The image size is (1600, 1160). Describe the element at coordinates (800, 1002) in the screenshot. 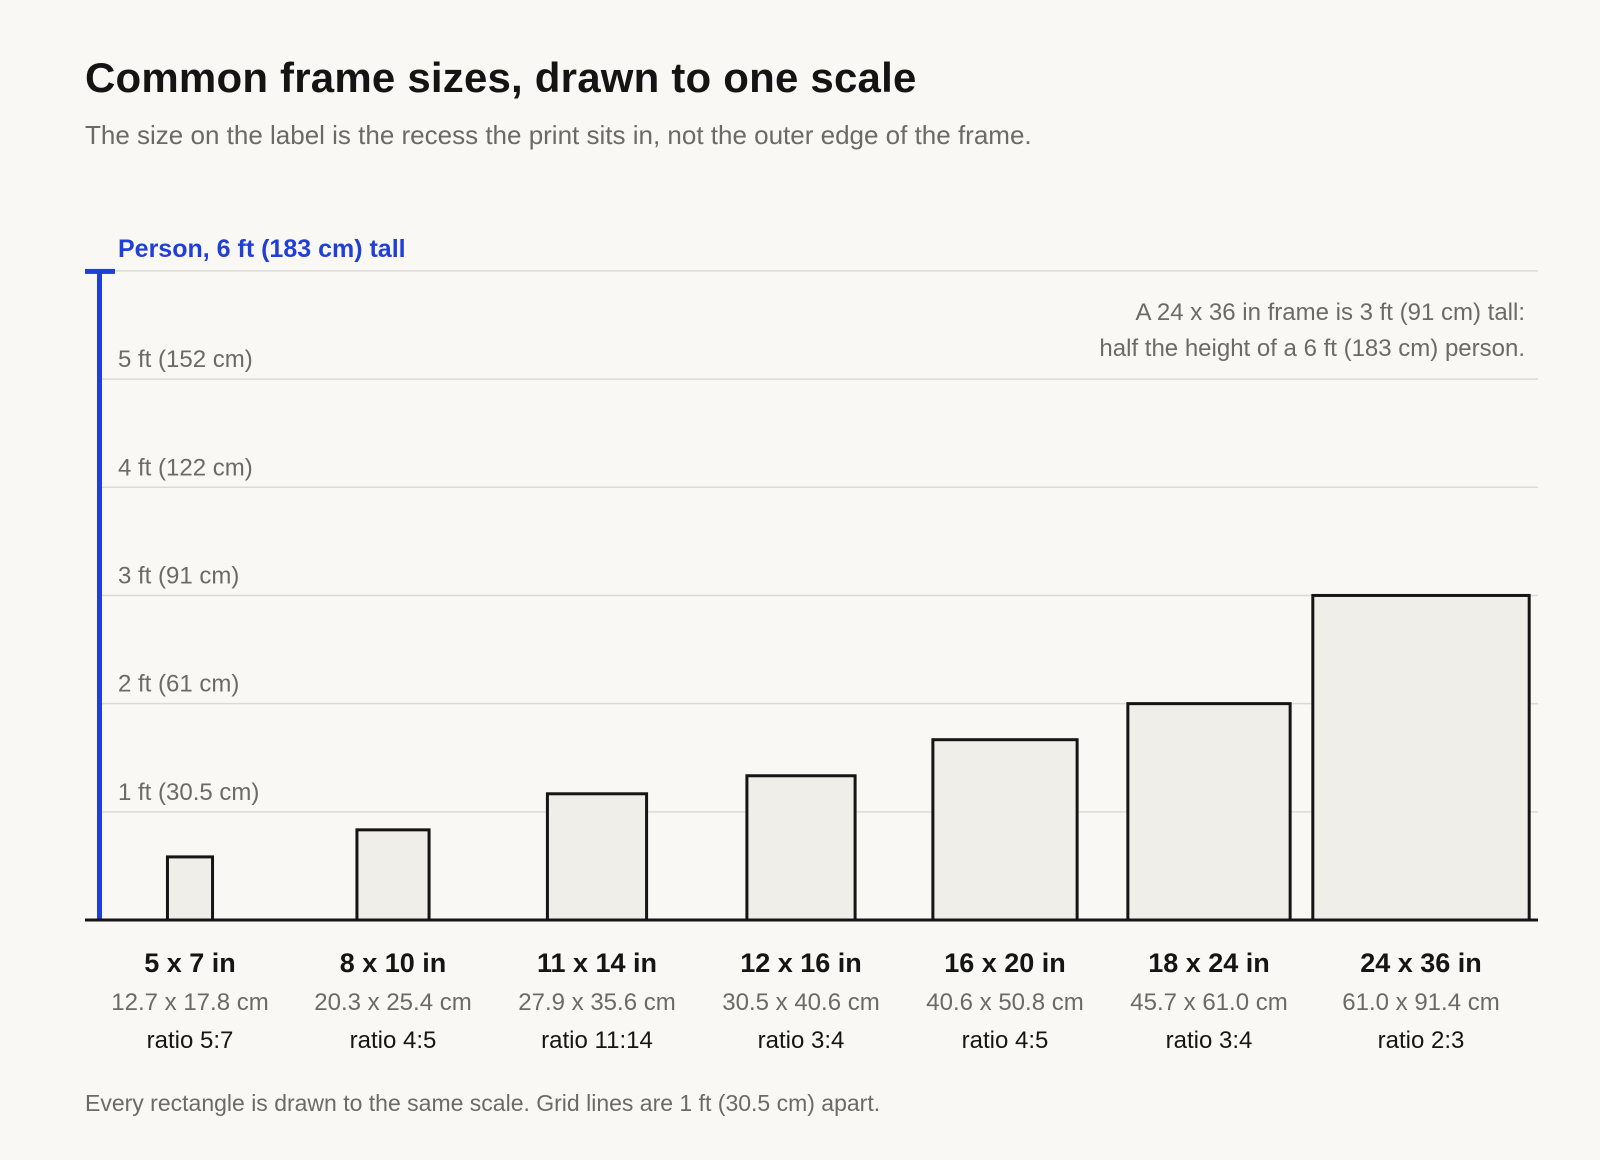

I see `frame-cm-label: 30.5 x 40.6 cm` at that location.